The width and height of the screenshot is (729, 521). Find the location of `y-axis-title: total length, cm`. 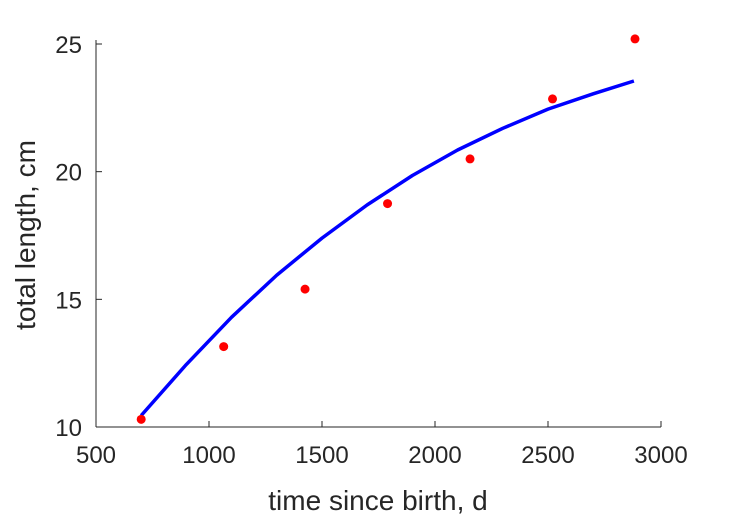

y-axis-title: total length, cm is located at coordinates (25, 235).